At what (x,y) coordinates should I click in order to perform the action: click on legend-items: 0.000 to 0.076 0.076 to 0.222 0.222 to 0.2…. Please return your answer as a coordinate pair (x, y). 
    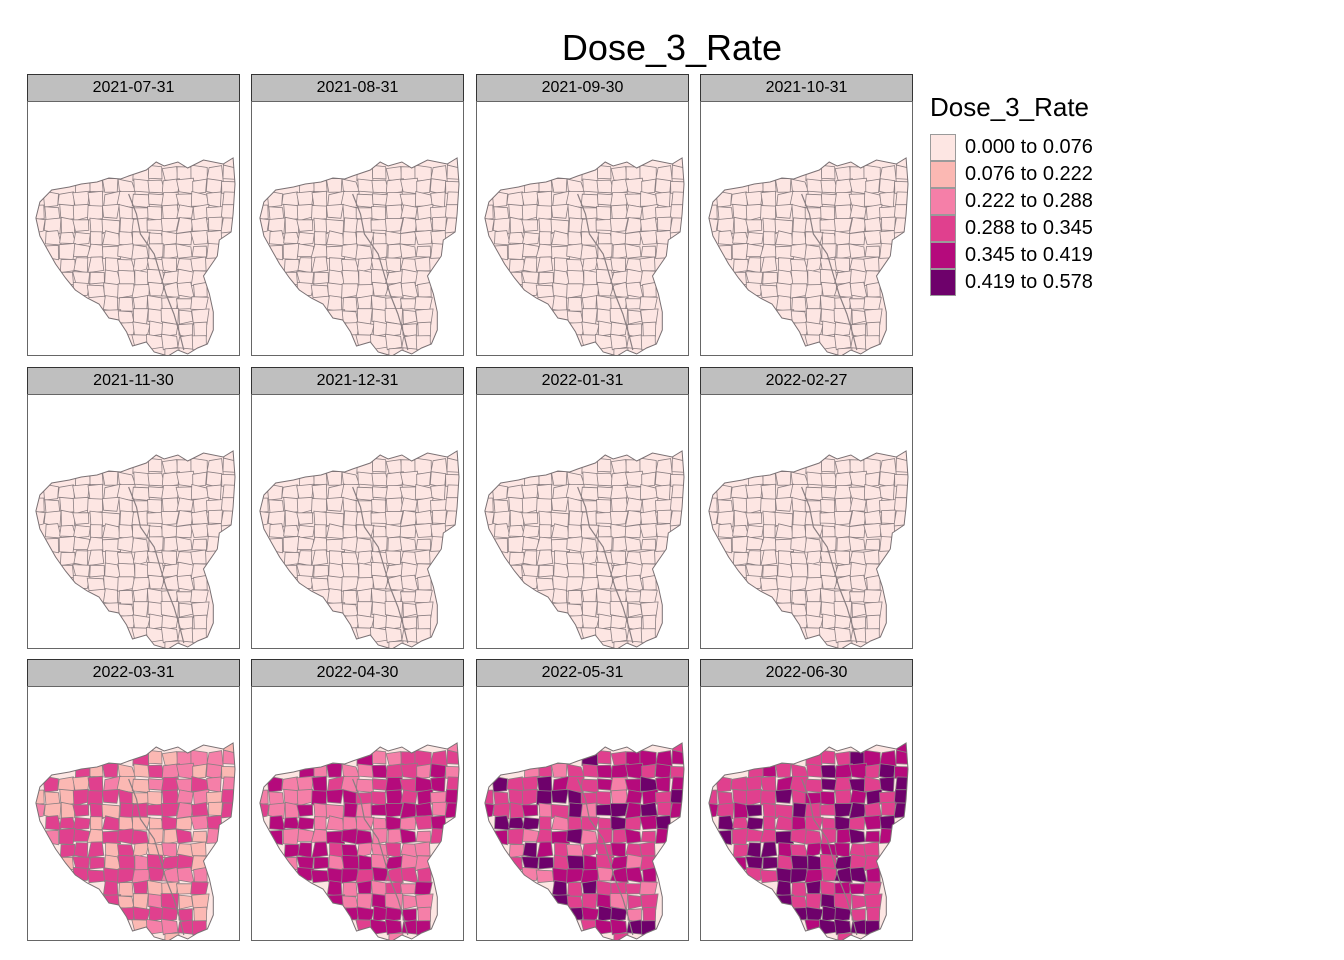
    Looking at the image, I should click on (1011, 215).